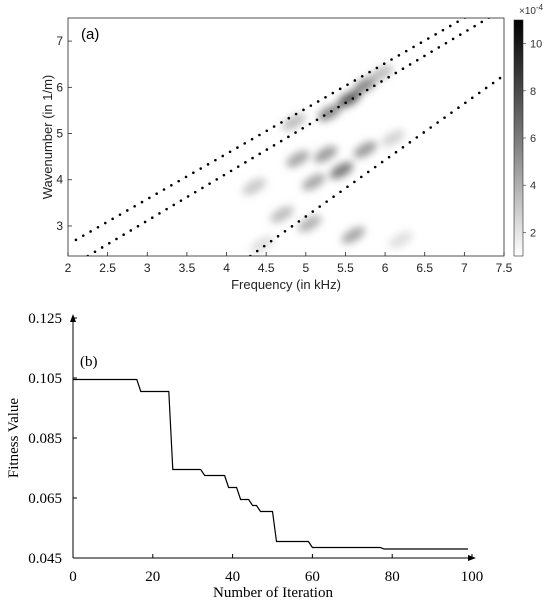 The image size is (550, 606). I want to click on x-axis-b: 0 20 40 60 80 100, so click(276, 569).